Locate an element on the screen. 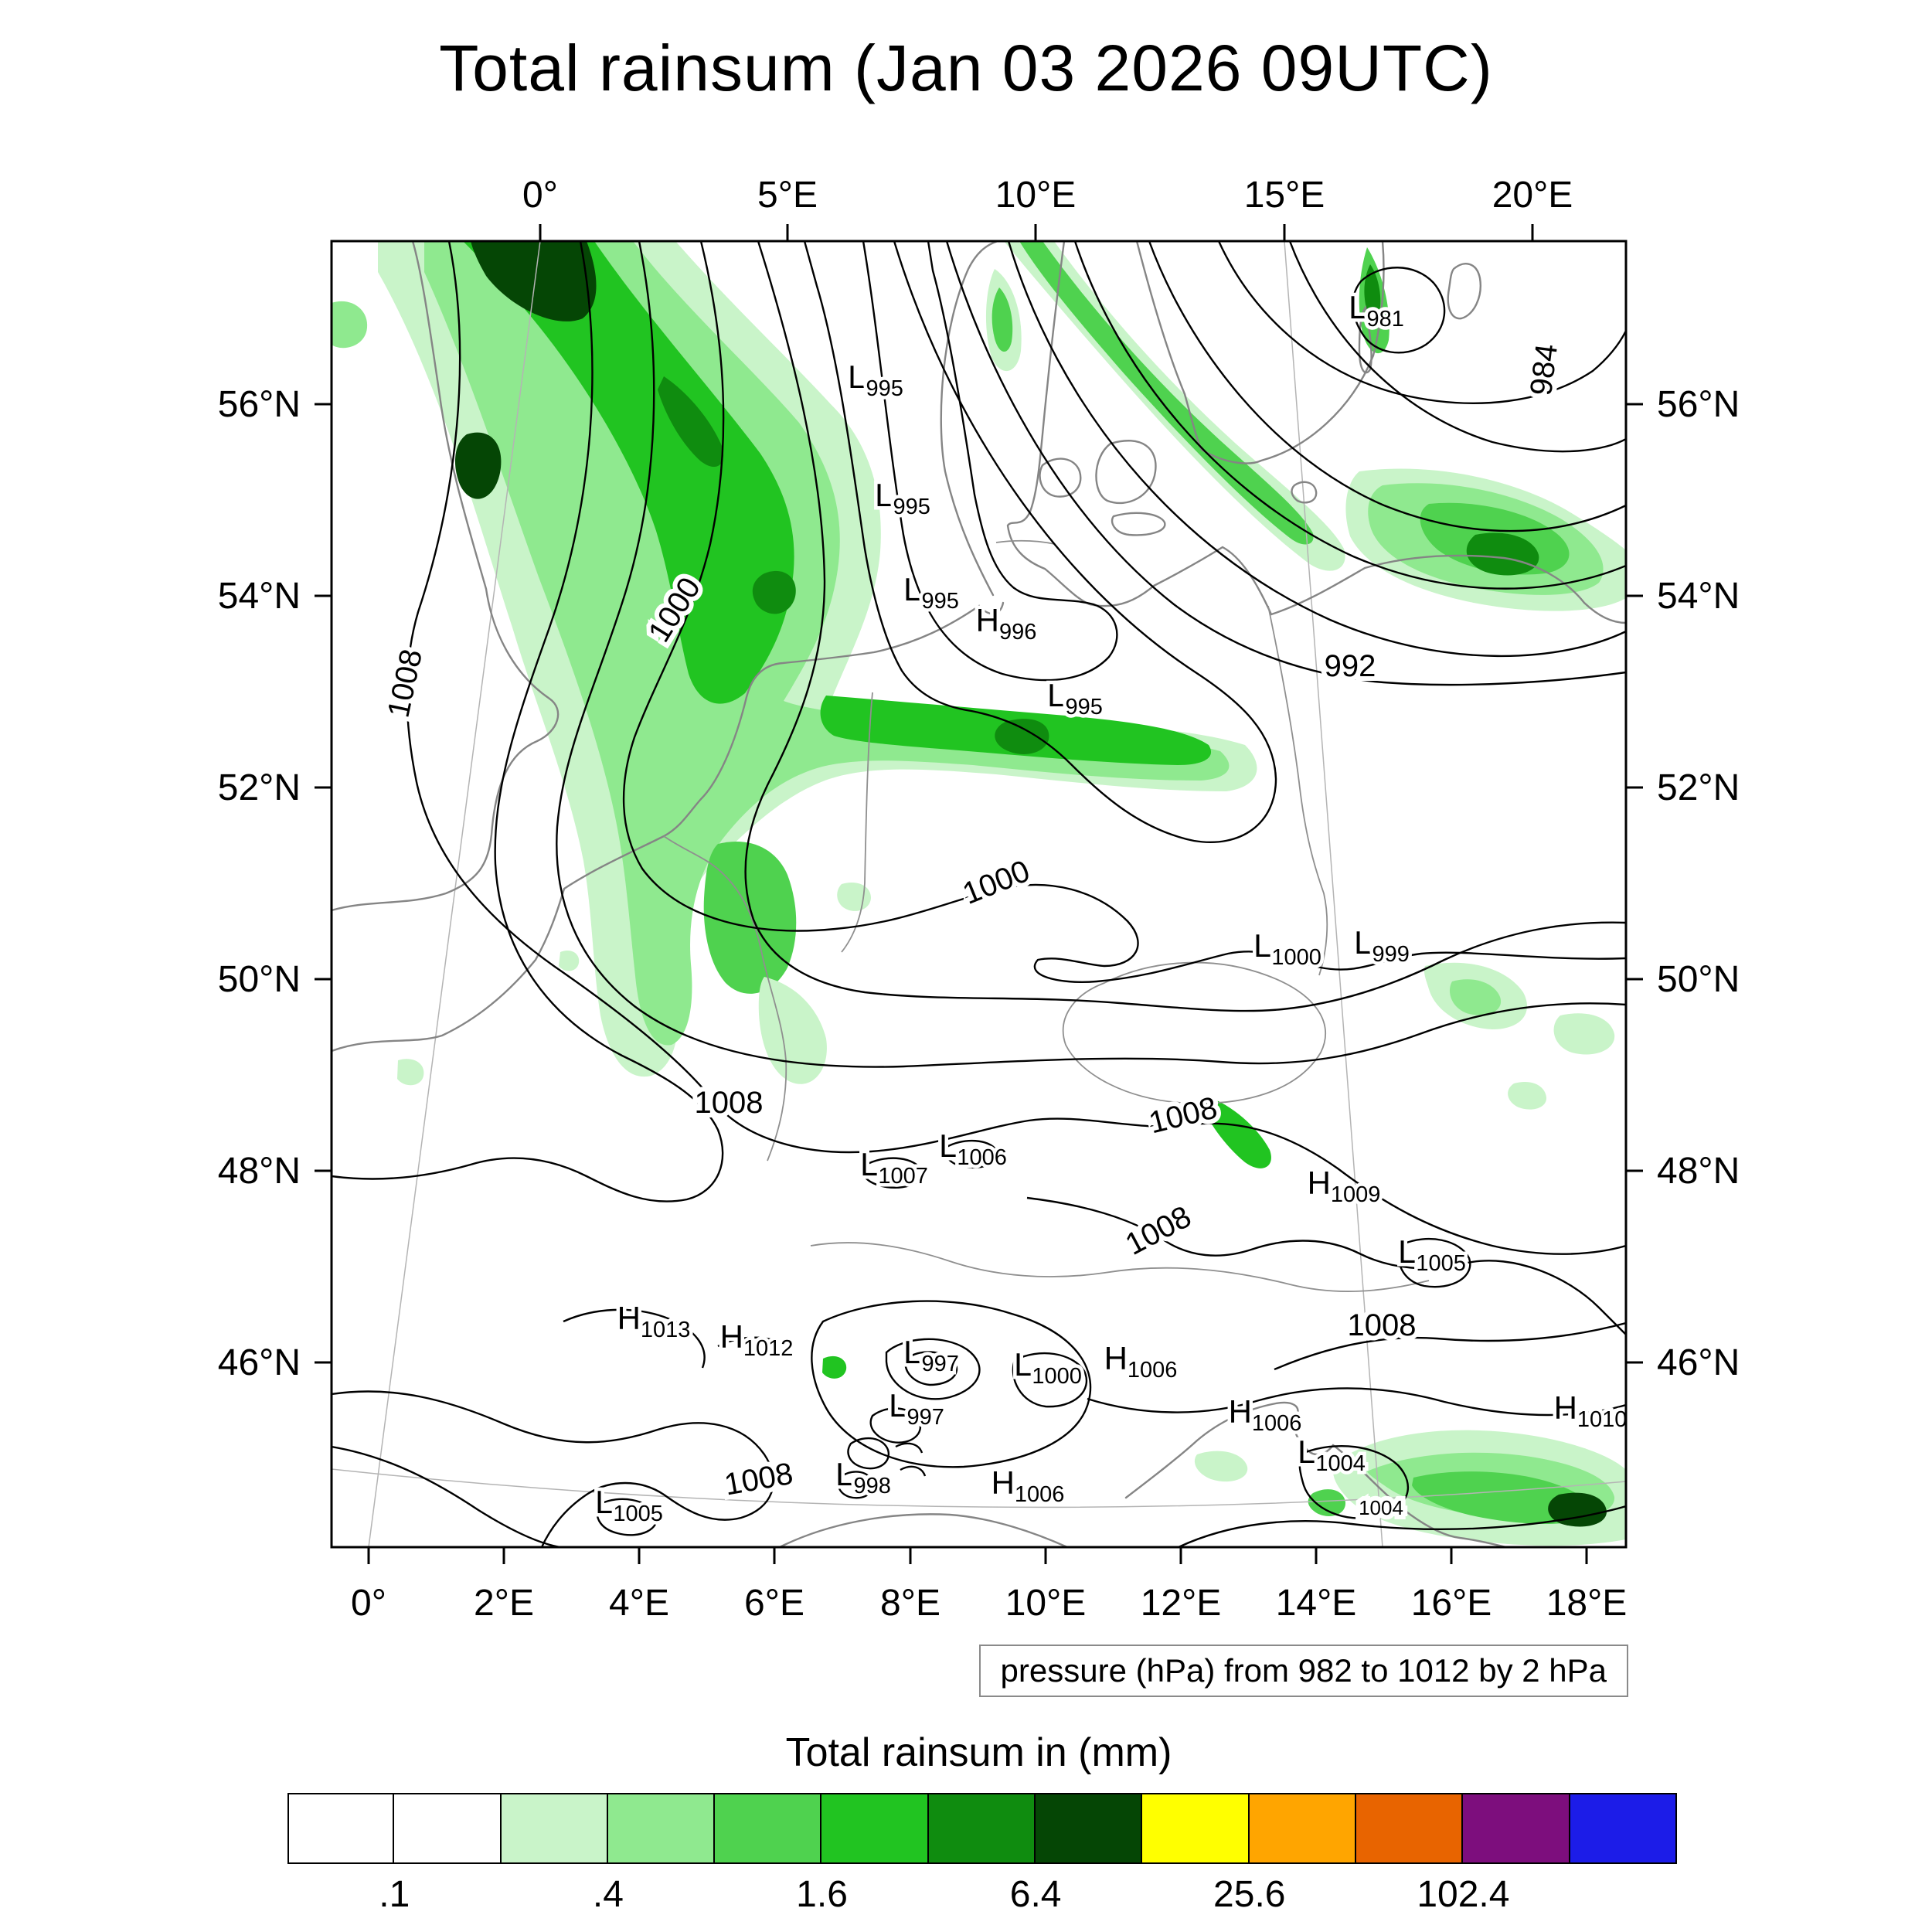  pressure-center-label: L1007 is located at coordinates (894, 1168).